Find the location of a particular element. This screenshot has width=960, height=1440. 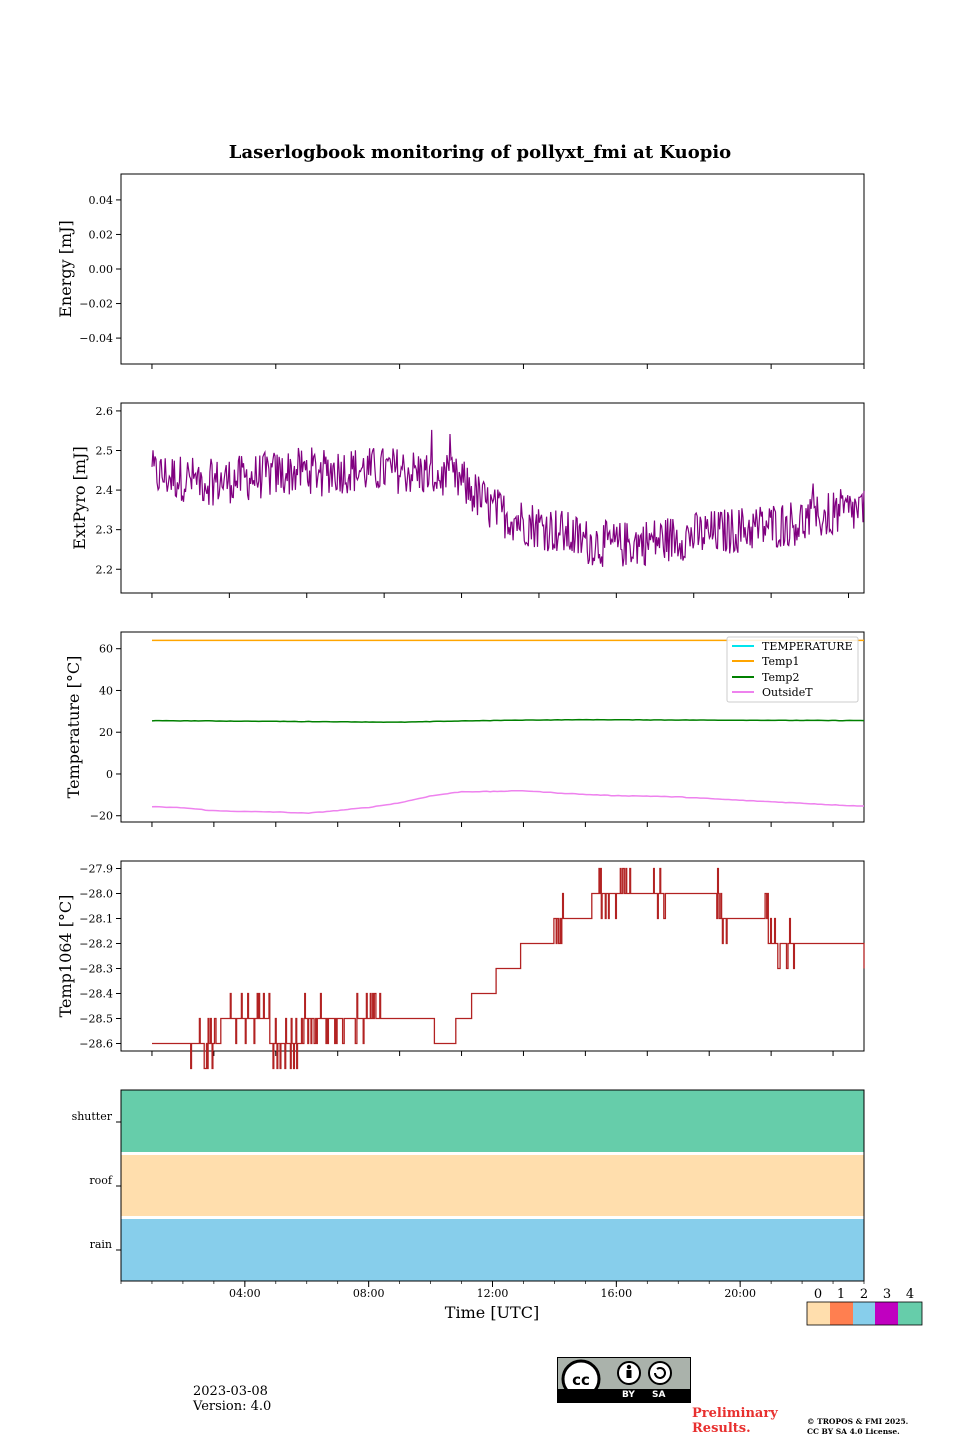

temp1064-ytick-label: −28.2 is located at coordinates (96, 944).